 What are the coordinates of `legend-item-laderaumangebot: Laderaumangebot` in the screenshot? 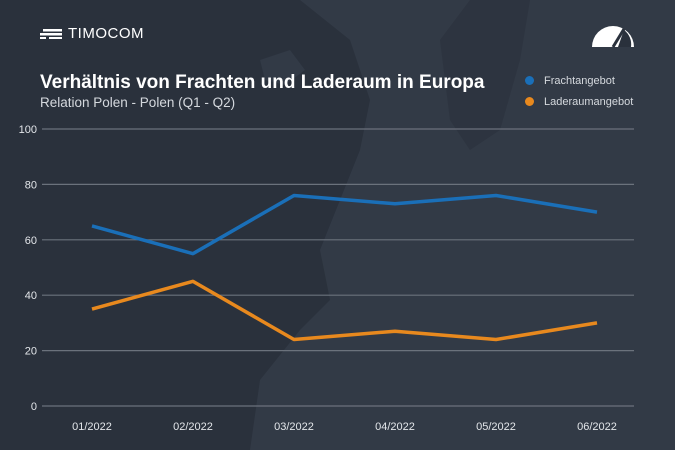 It's located at (579, 101).